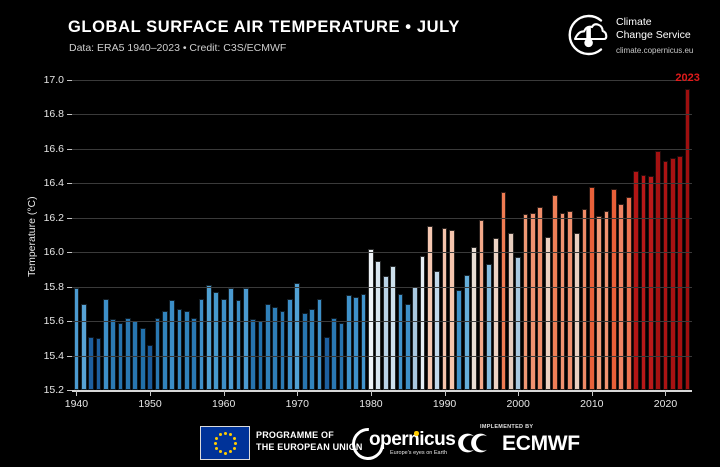 This screenshot has height=467, width=720. What do you see at coordinates (382, 391) in the screenshot?
I see `x-axis-line` at bounding box center [382, 391].